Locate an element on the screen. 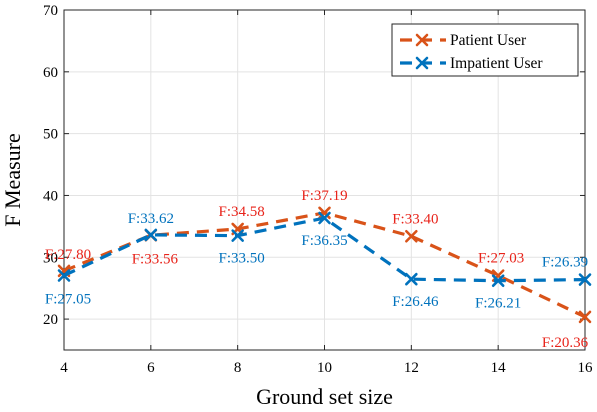  data-label-0: F:33.40 is located at coordinates (415, 219).